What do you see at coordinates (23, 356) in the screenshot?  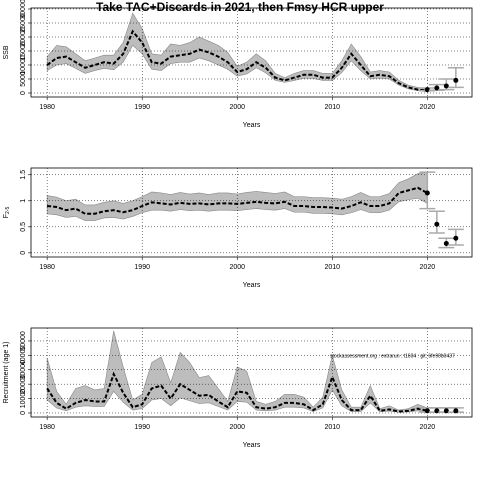 I see `y-tick-label: 40000` at bounding box center [23, 356].